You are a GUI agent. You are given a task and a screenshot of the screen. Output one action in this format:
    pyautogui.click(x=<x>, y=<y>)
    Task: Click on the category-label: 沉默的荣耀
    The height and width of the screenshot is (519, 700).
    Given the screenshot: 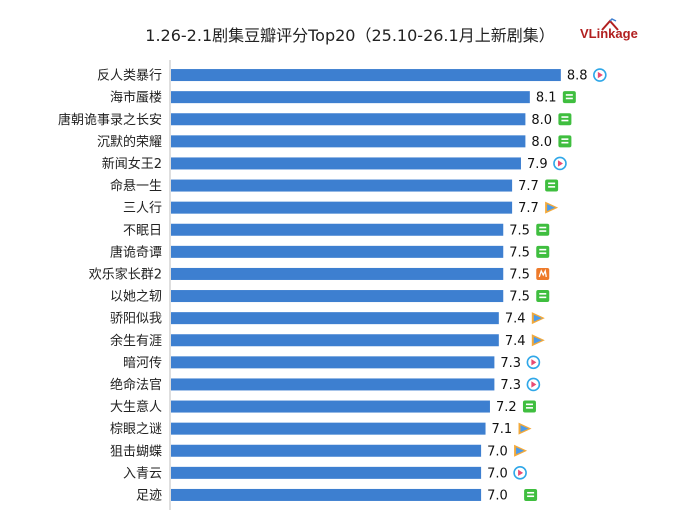 What is the action you would take?
    pyautogui.click(x=129, y=142)
    